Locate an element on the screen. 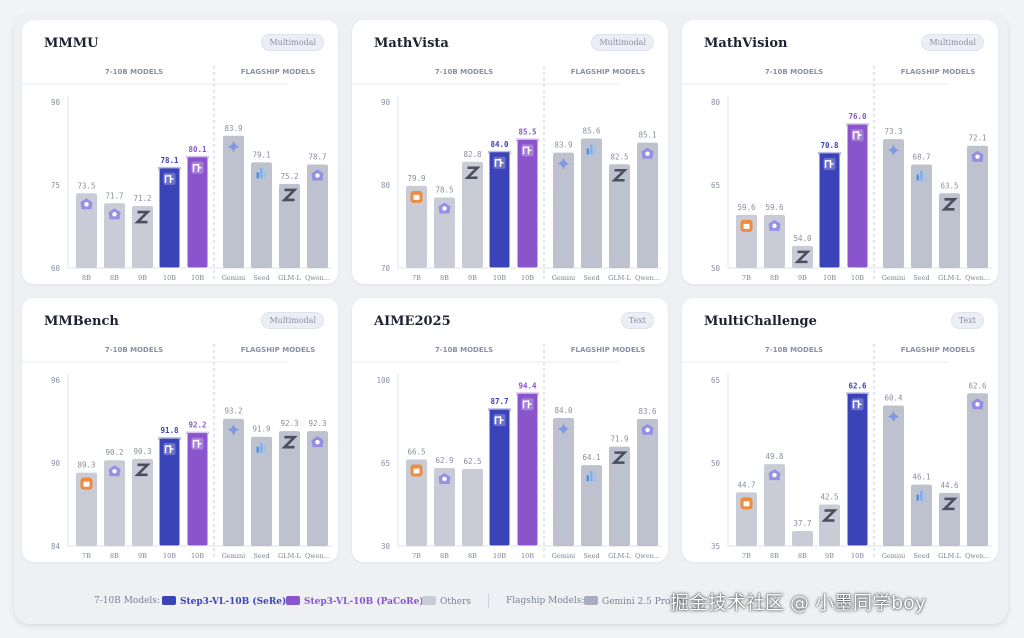 The width and height of the screenshot is (1024, 638). data-label: 78.7 is located at coordinates (317, 157).